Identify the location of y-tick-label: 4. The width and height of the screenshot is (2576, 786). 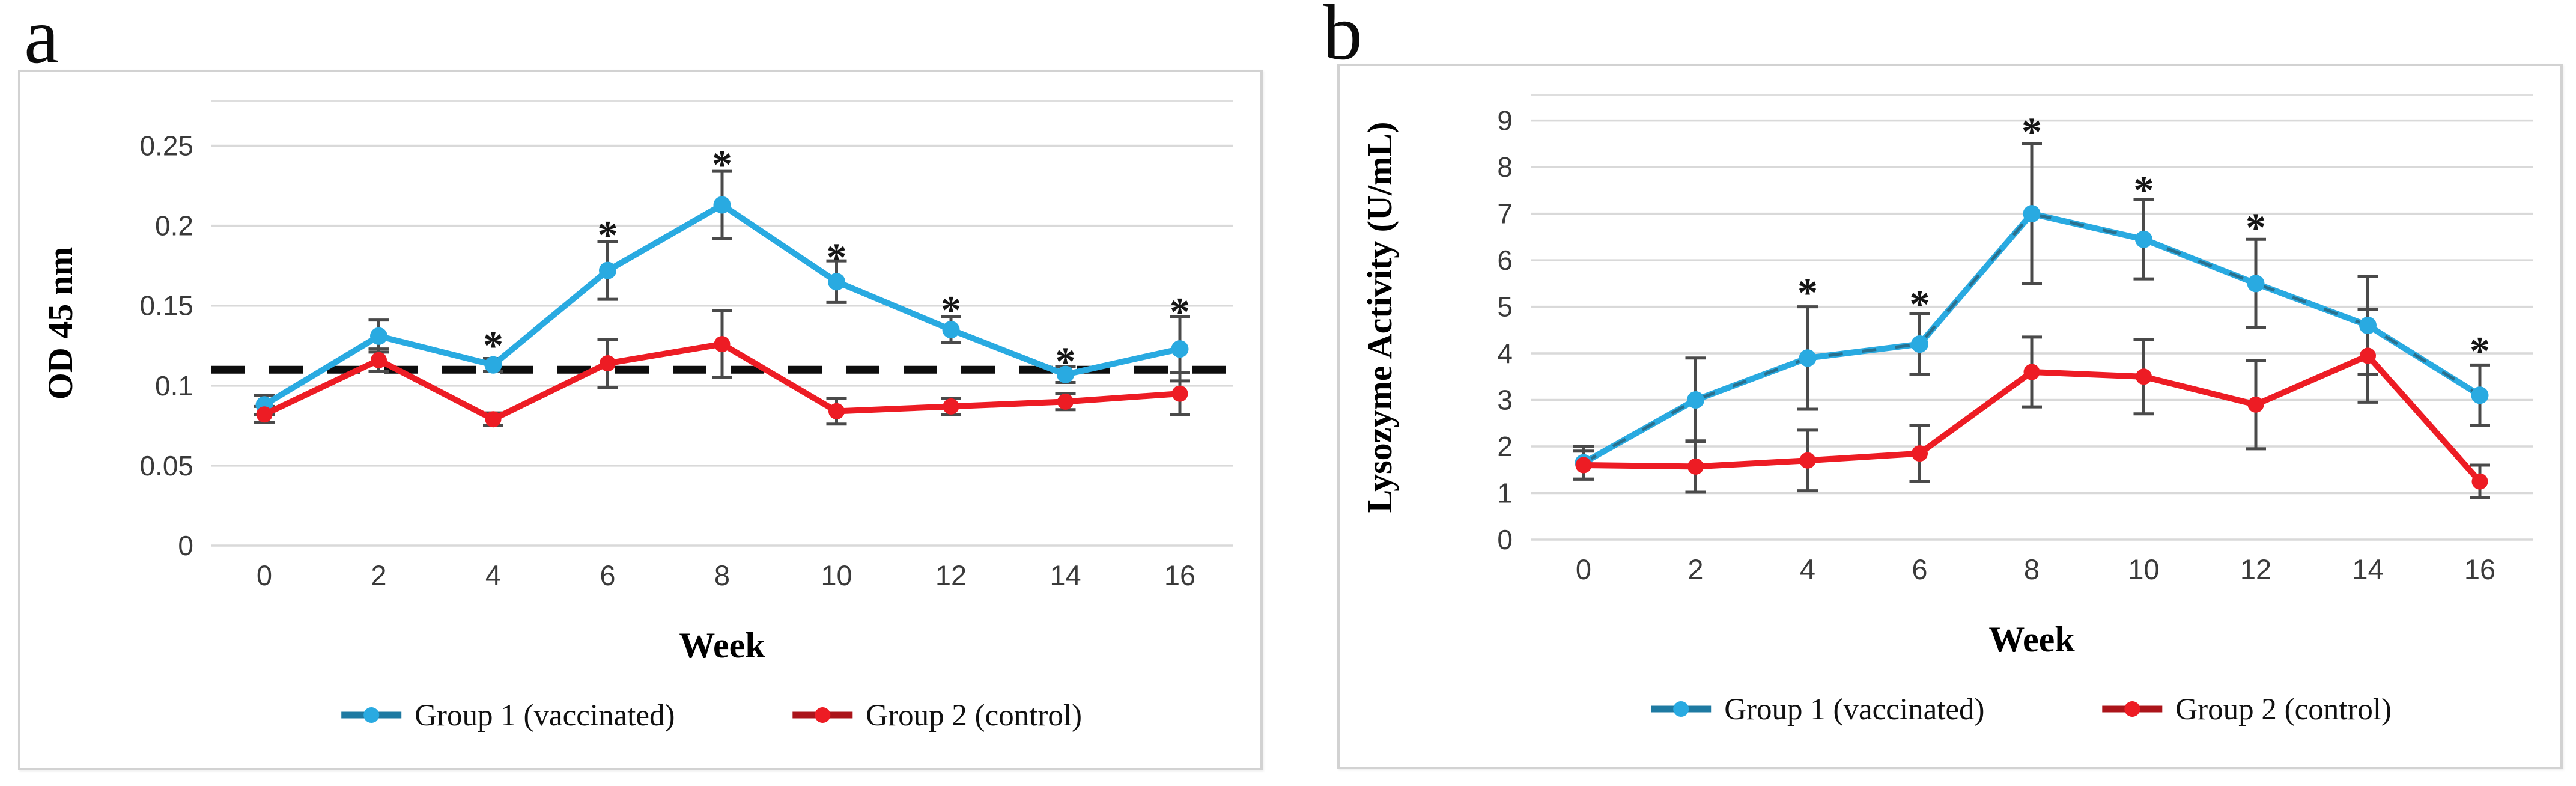
(1505, 353).